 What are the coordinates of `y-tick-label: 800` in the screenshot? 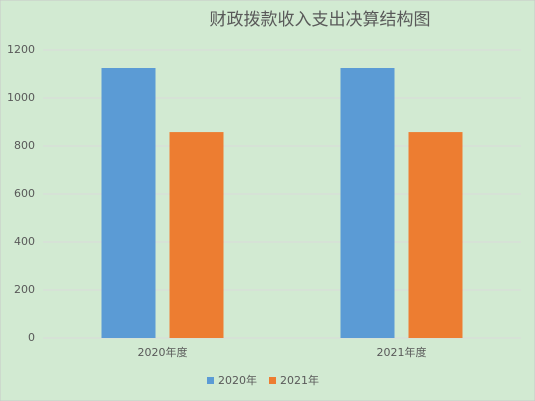 It's located at (24, 145).